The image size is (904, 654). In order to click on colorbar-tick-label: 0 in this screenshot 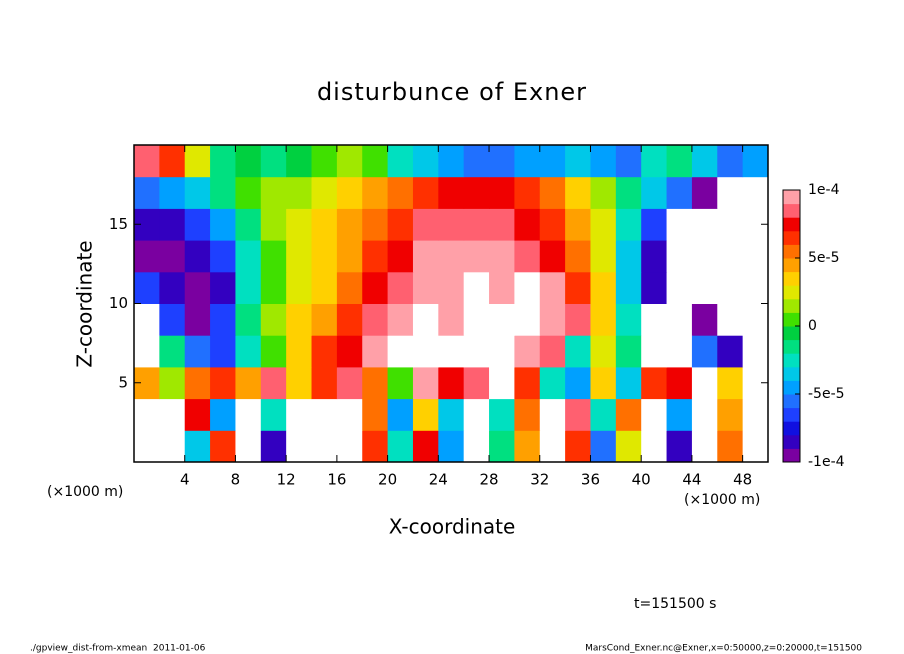, I will do `click(812, 326)`.